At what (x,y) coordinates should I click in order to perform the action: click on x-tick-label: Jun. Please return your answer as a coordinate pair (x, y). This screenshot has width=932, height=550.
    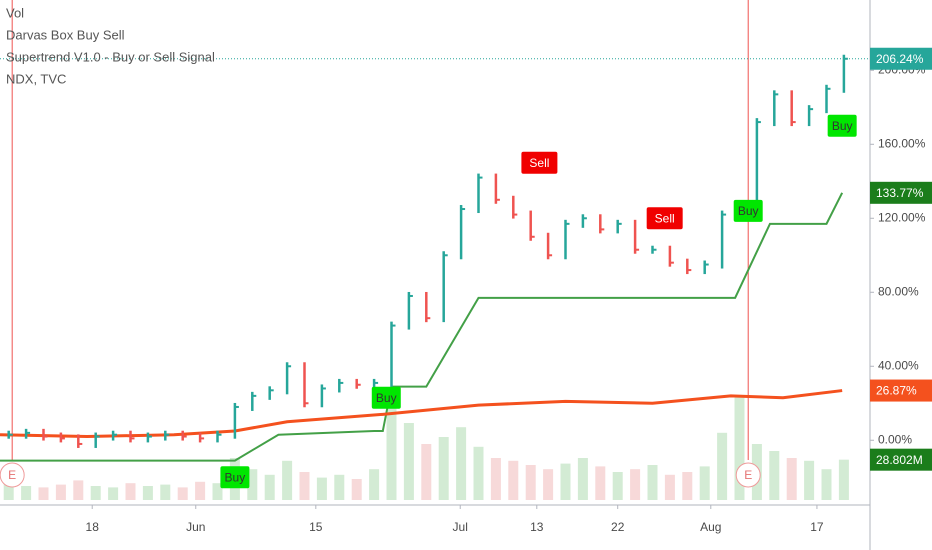
    Looking at the image, I should click on (195, 527).